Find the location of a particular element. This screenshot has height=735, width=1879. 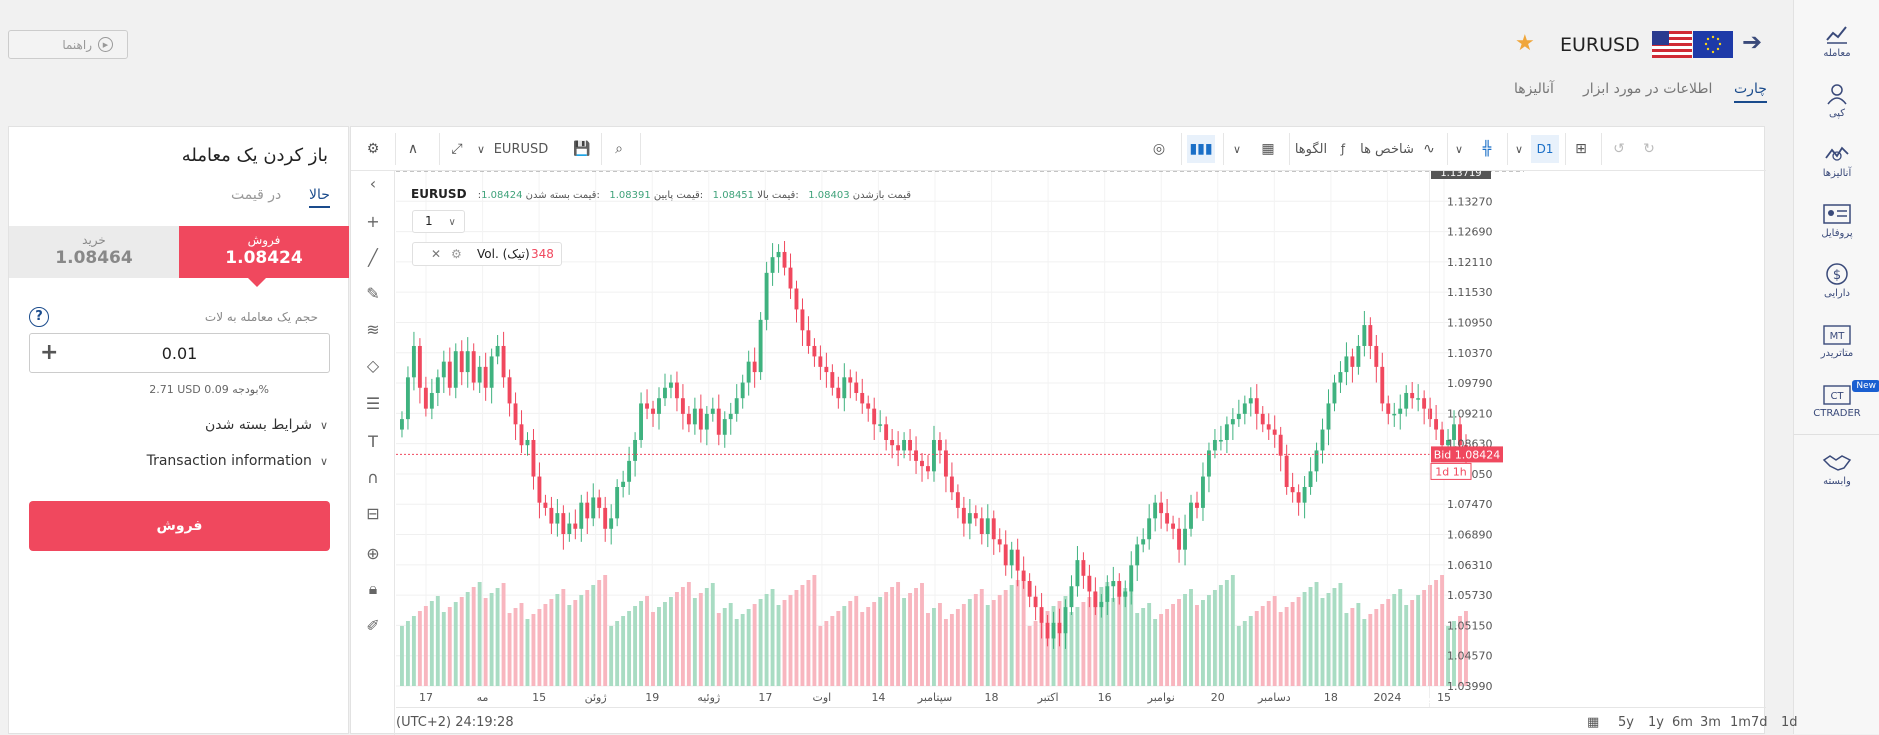

interval-selector: 1 ∨ is located at coordinates (438, 221).